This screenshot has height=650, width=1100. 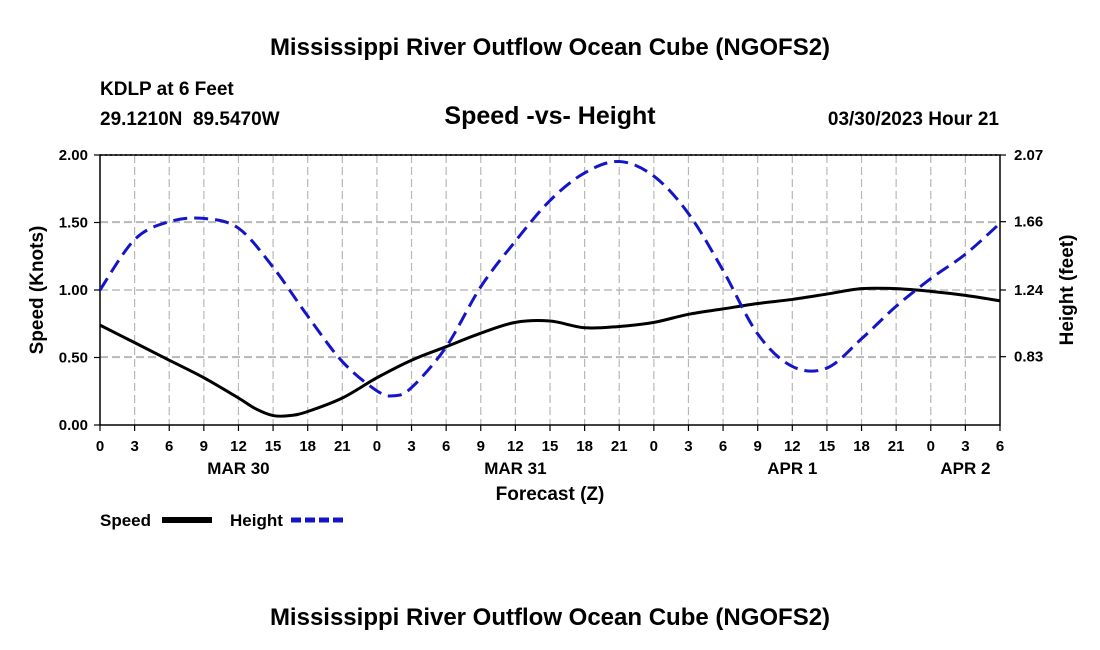 What do you see at coordinates (73, 155) in the screenshot?
I see `y-left-tick-label: 2.00` at bounding box center [73, 155].